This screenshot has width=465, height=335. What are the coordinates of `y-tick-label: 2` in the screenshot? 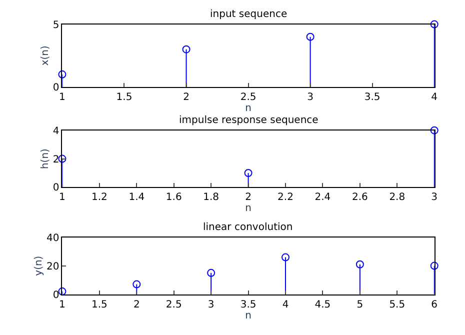 It's located at (56, 160).